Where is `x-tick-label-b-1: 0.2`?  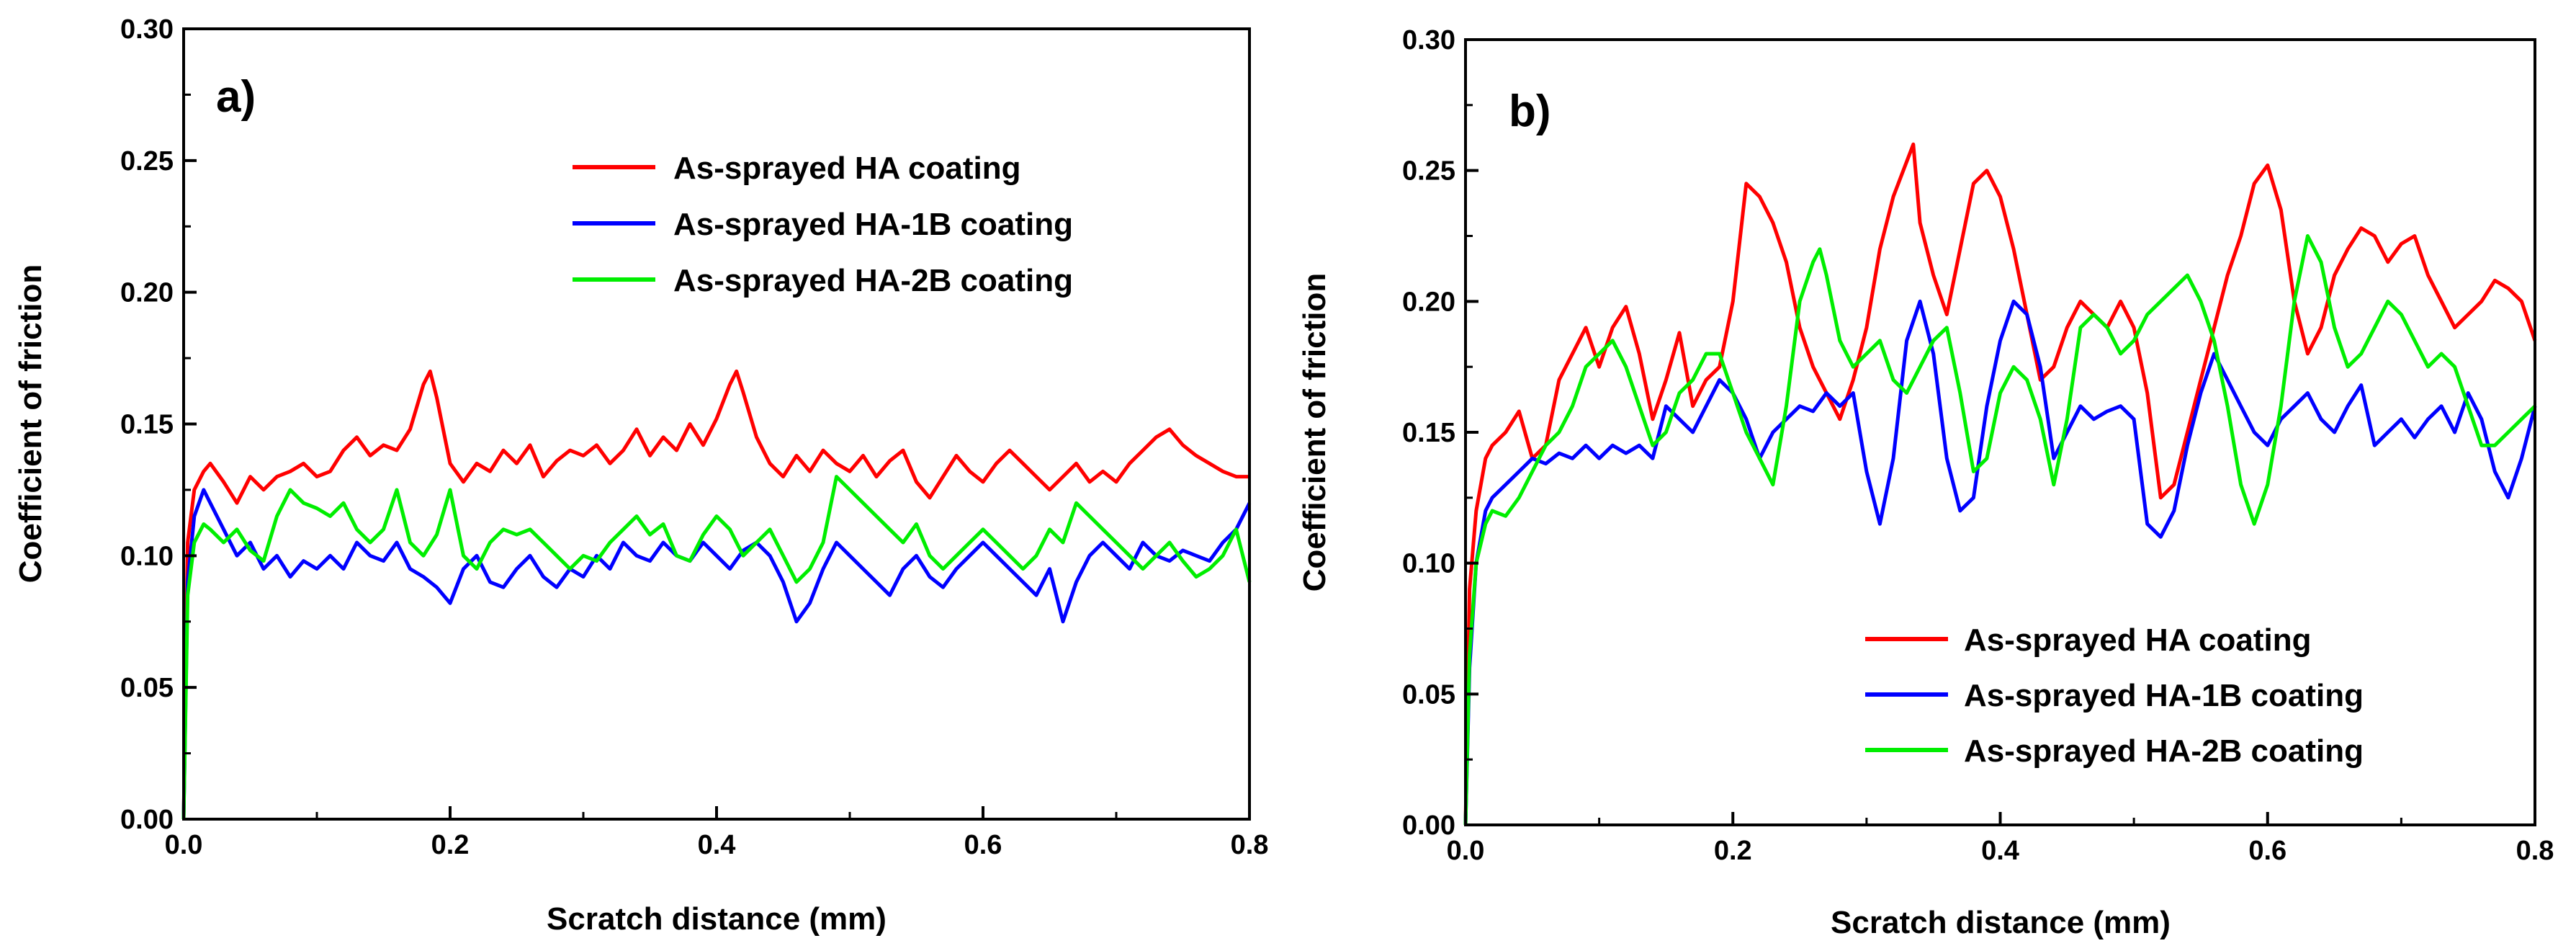 x-tick-label-b-1: 0.2 is located at coordinates (1733, 851).